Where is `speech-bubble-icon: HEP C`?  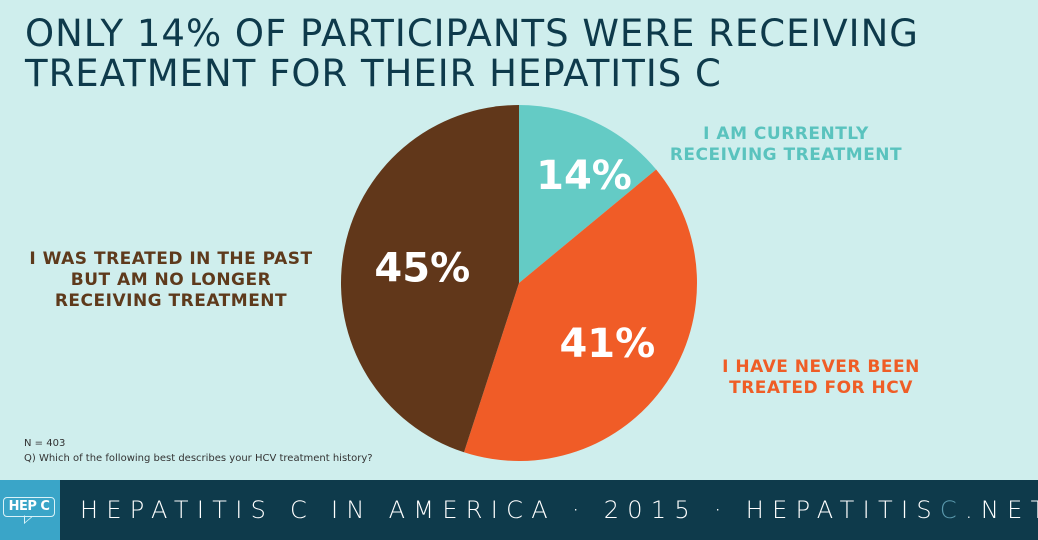 speech-bubble-icon: HEP C is located at coordinates (29, 507).